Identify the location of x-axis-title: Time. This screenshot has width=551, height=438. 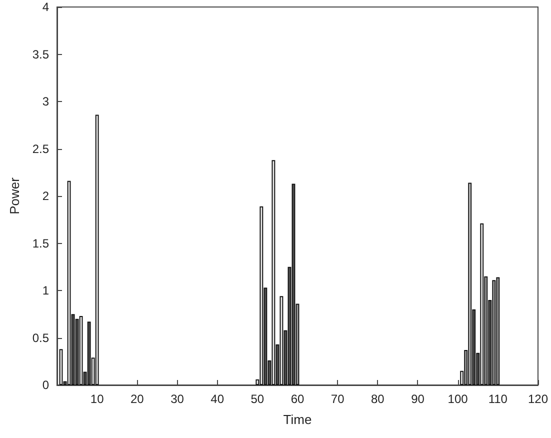
(297, 419).